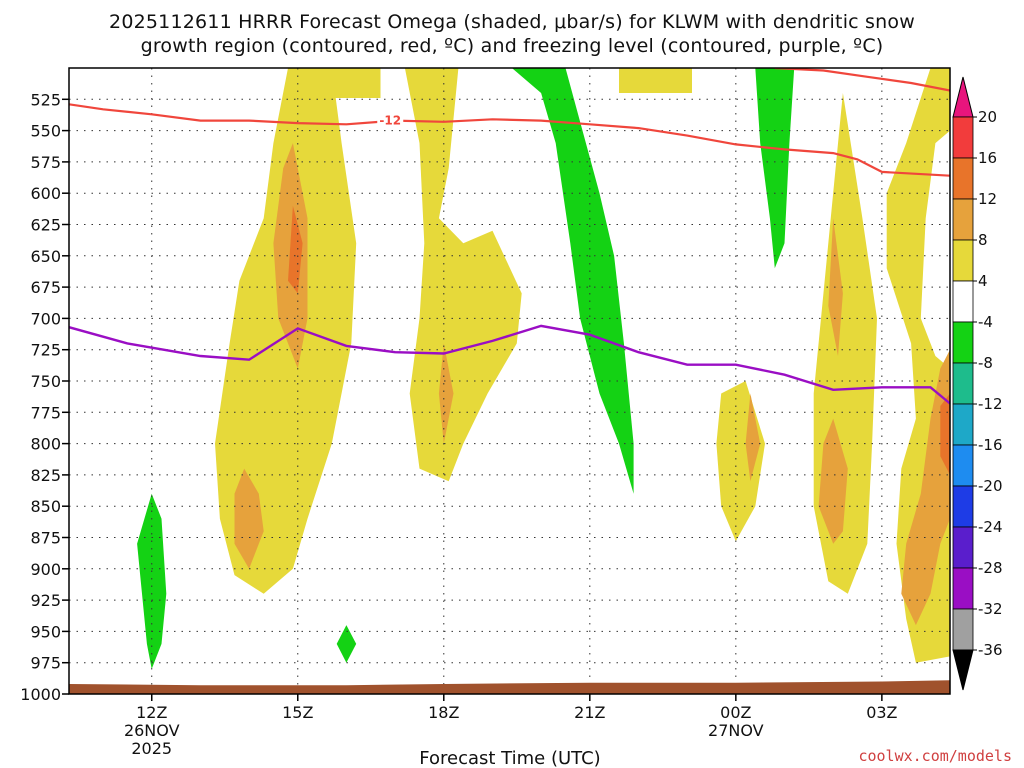  I want to click on colorbar-top-triangle, so click(963, 97).